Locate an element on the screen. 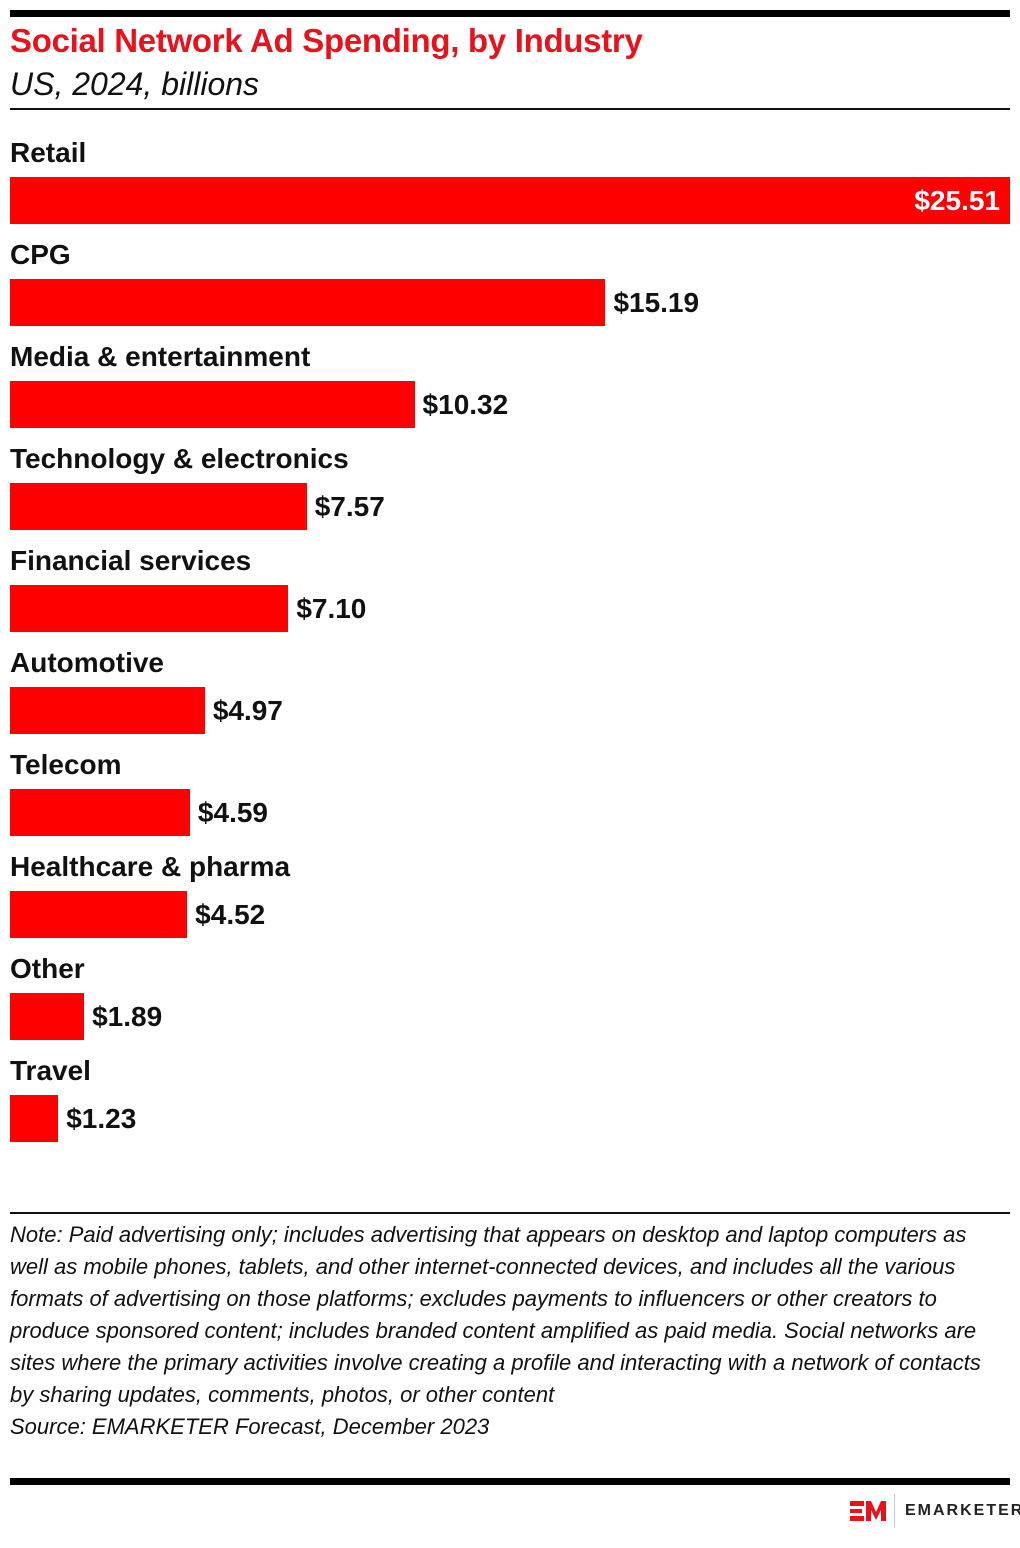  value-label: $4.97 is located at coordinates (247, 710).